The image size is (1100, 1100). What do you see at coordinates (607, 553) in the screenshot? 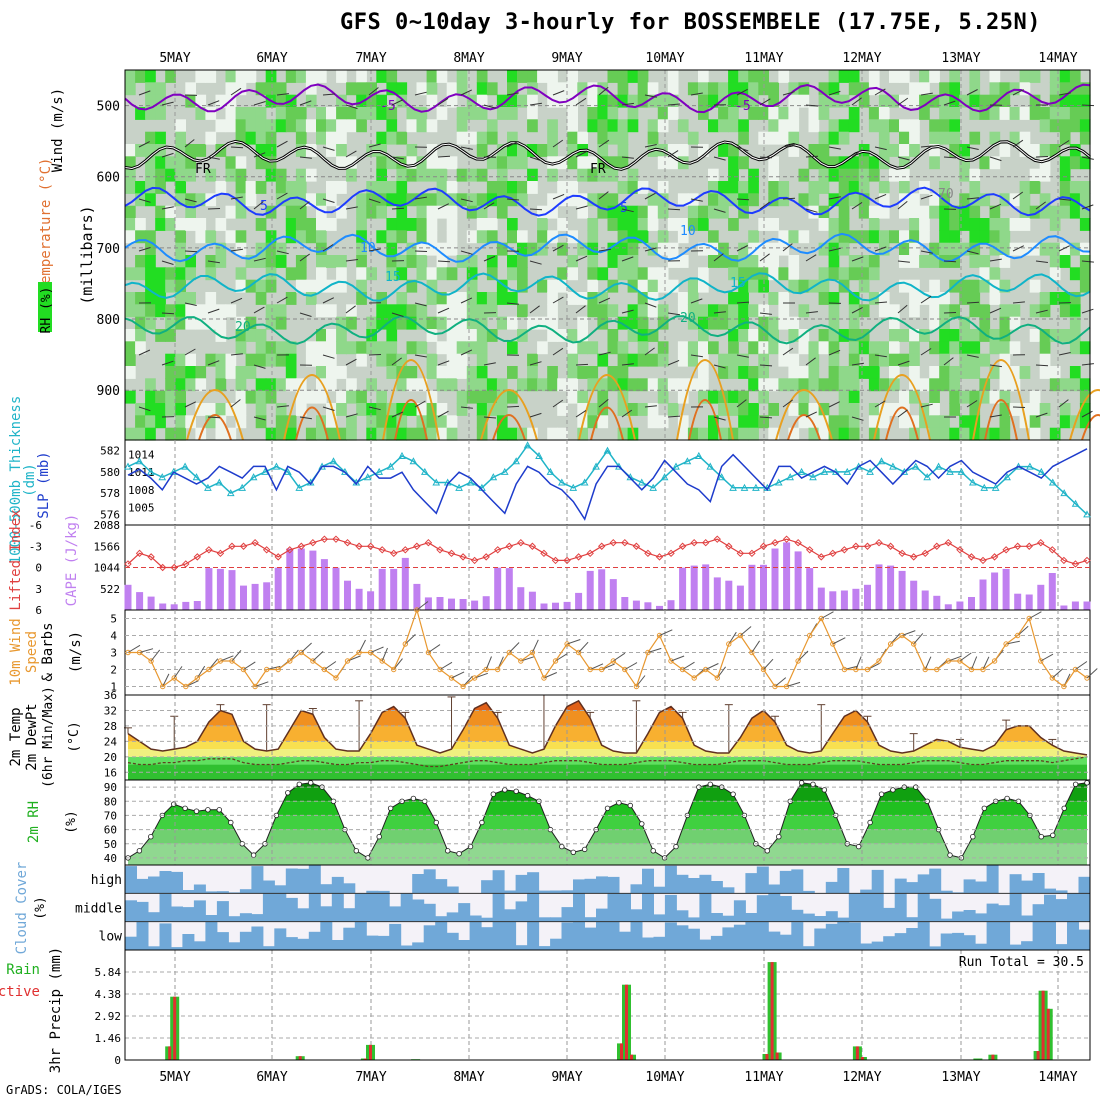
I see `li-line` at bounding box center [607, 553].